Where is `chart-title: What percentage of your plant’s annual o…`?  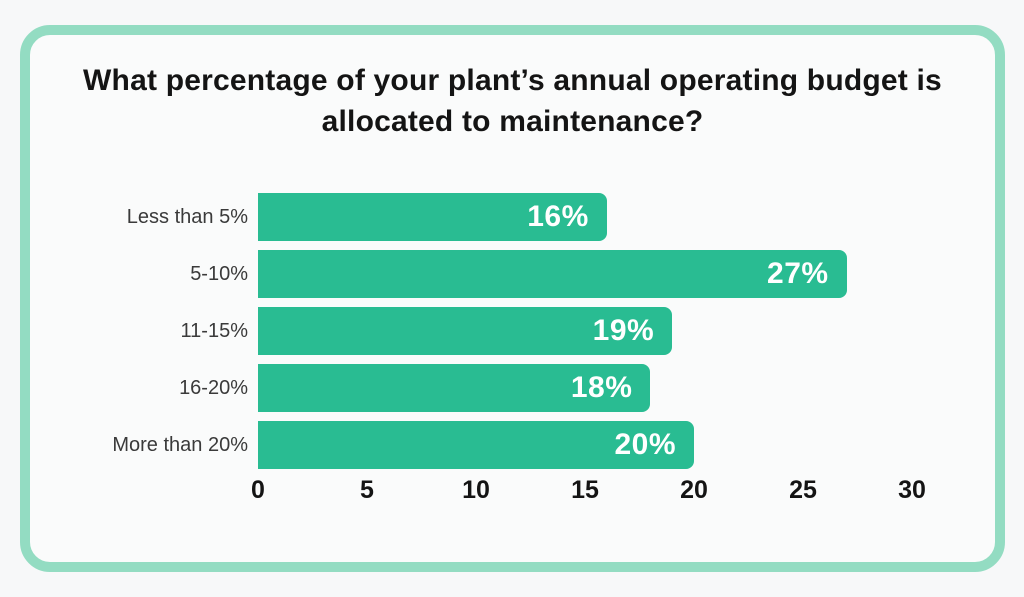
chart-title: What percentage of your plant’s annual o… is located at coordinates (512, 101).